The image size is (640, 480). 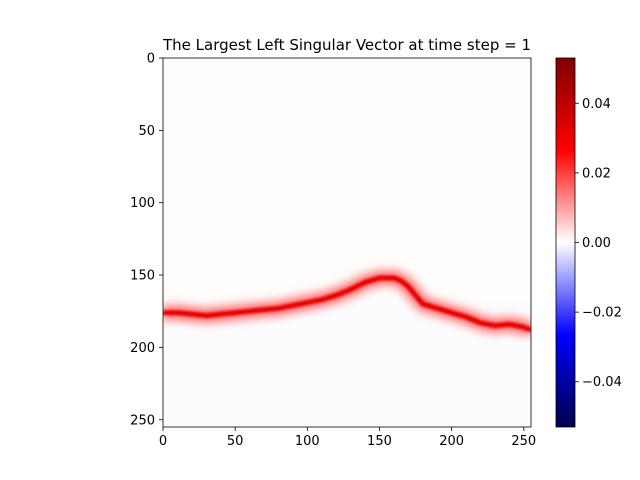 What do you see at coordinates (596, 173) in the screenshot?
I see `colorbar-tick-label: 0.02` at bounding box center [596, 173].